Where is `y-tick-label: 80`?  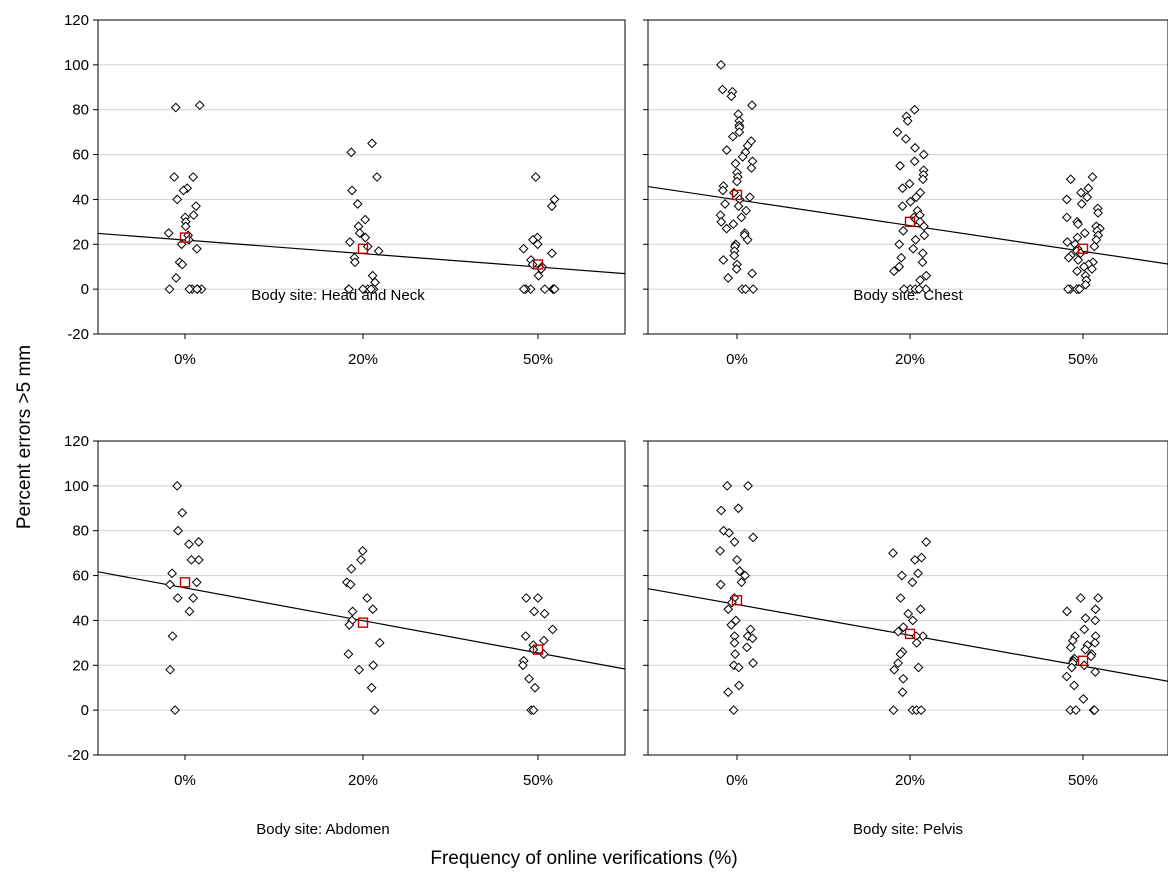
y-tick-label: 80 is located at coordinates (80, 531).